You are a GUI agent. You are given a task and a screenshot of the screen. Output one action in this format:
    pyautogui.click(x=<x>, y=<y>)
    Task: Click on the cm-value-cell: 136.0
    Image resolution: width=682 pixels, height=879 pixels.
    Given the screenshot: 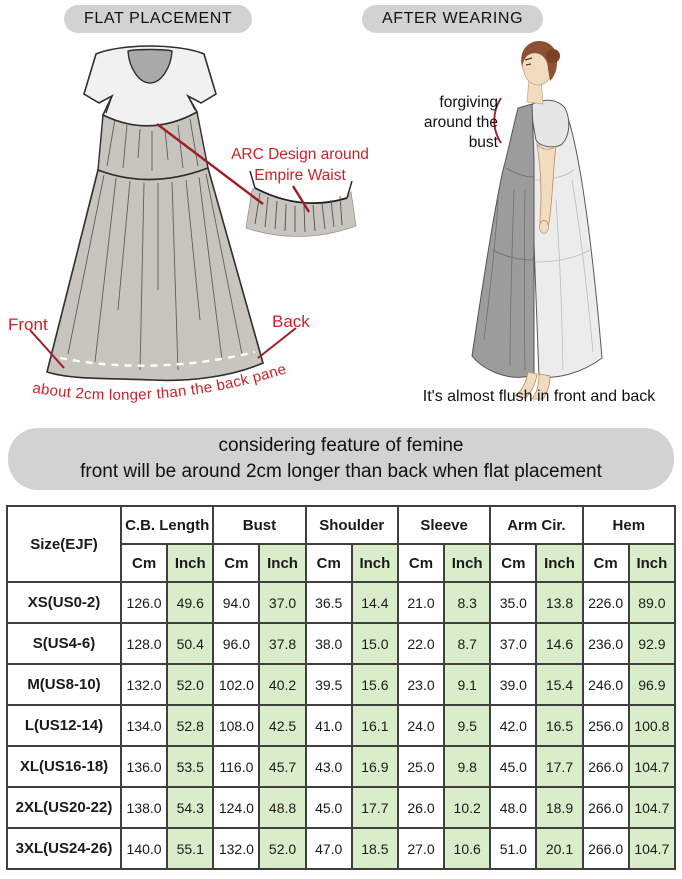 What is the action you would take?
    pyautogui.click(x=144, y=766)
    